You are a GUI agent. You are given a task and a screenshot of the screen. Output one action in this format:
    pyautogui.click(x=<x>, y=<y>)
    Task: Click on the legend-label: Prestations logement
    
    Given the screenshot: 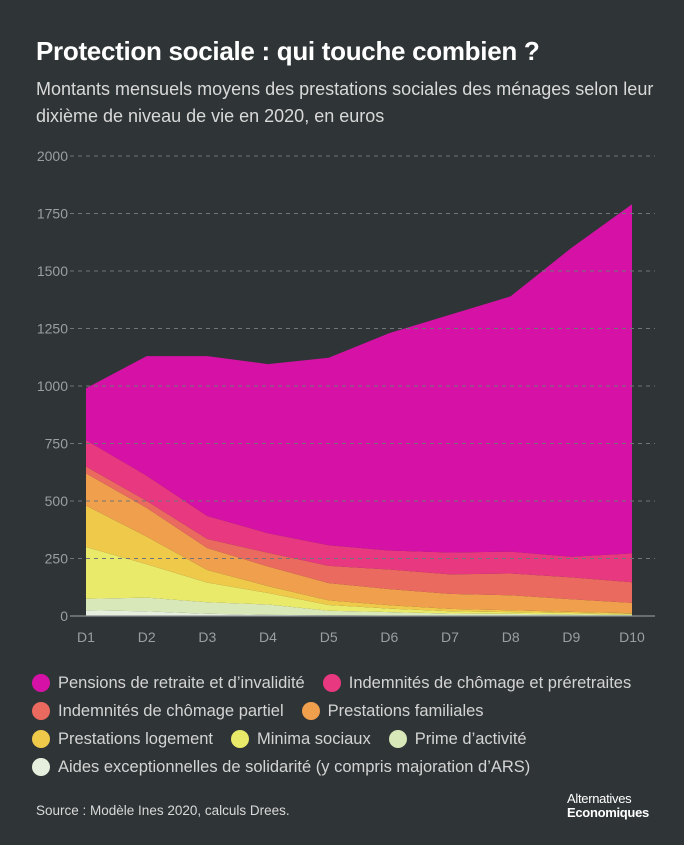 What is the action you would take?
    pyautogui.click(x=136, y=738)
    